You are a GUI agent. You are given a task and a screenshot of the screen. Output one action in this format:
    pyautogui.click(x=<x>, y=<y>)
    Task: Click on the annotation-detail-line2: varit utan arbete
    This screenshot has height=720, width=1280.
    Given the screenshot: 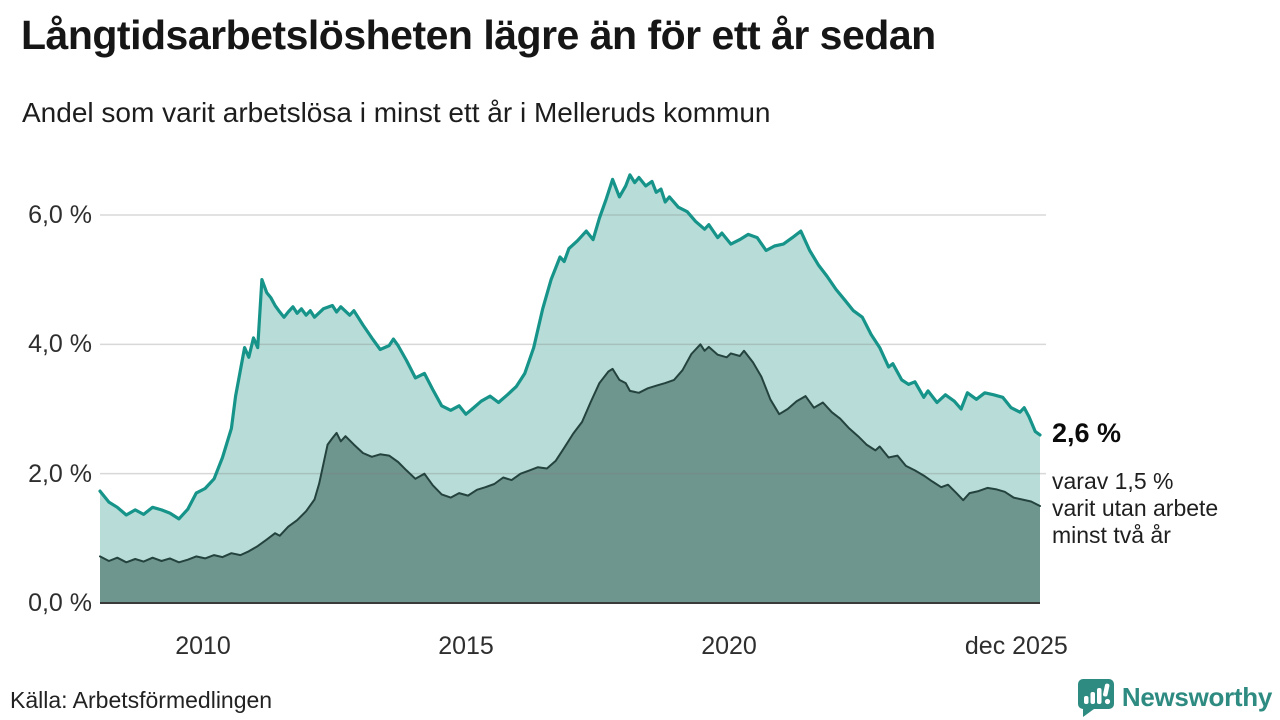 What is the action you would take?
    pyautogui.click(x=1135, y=508)
    